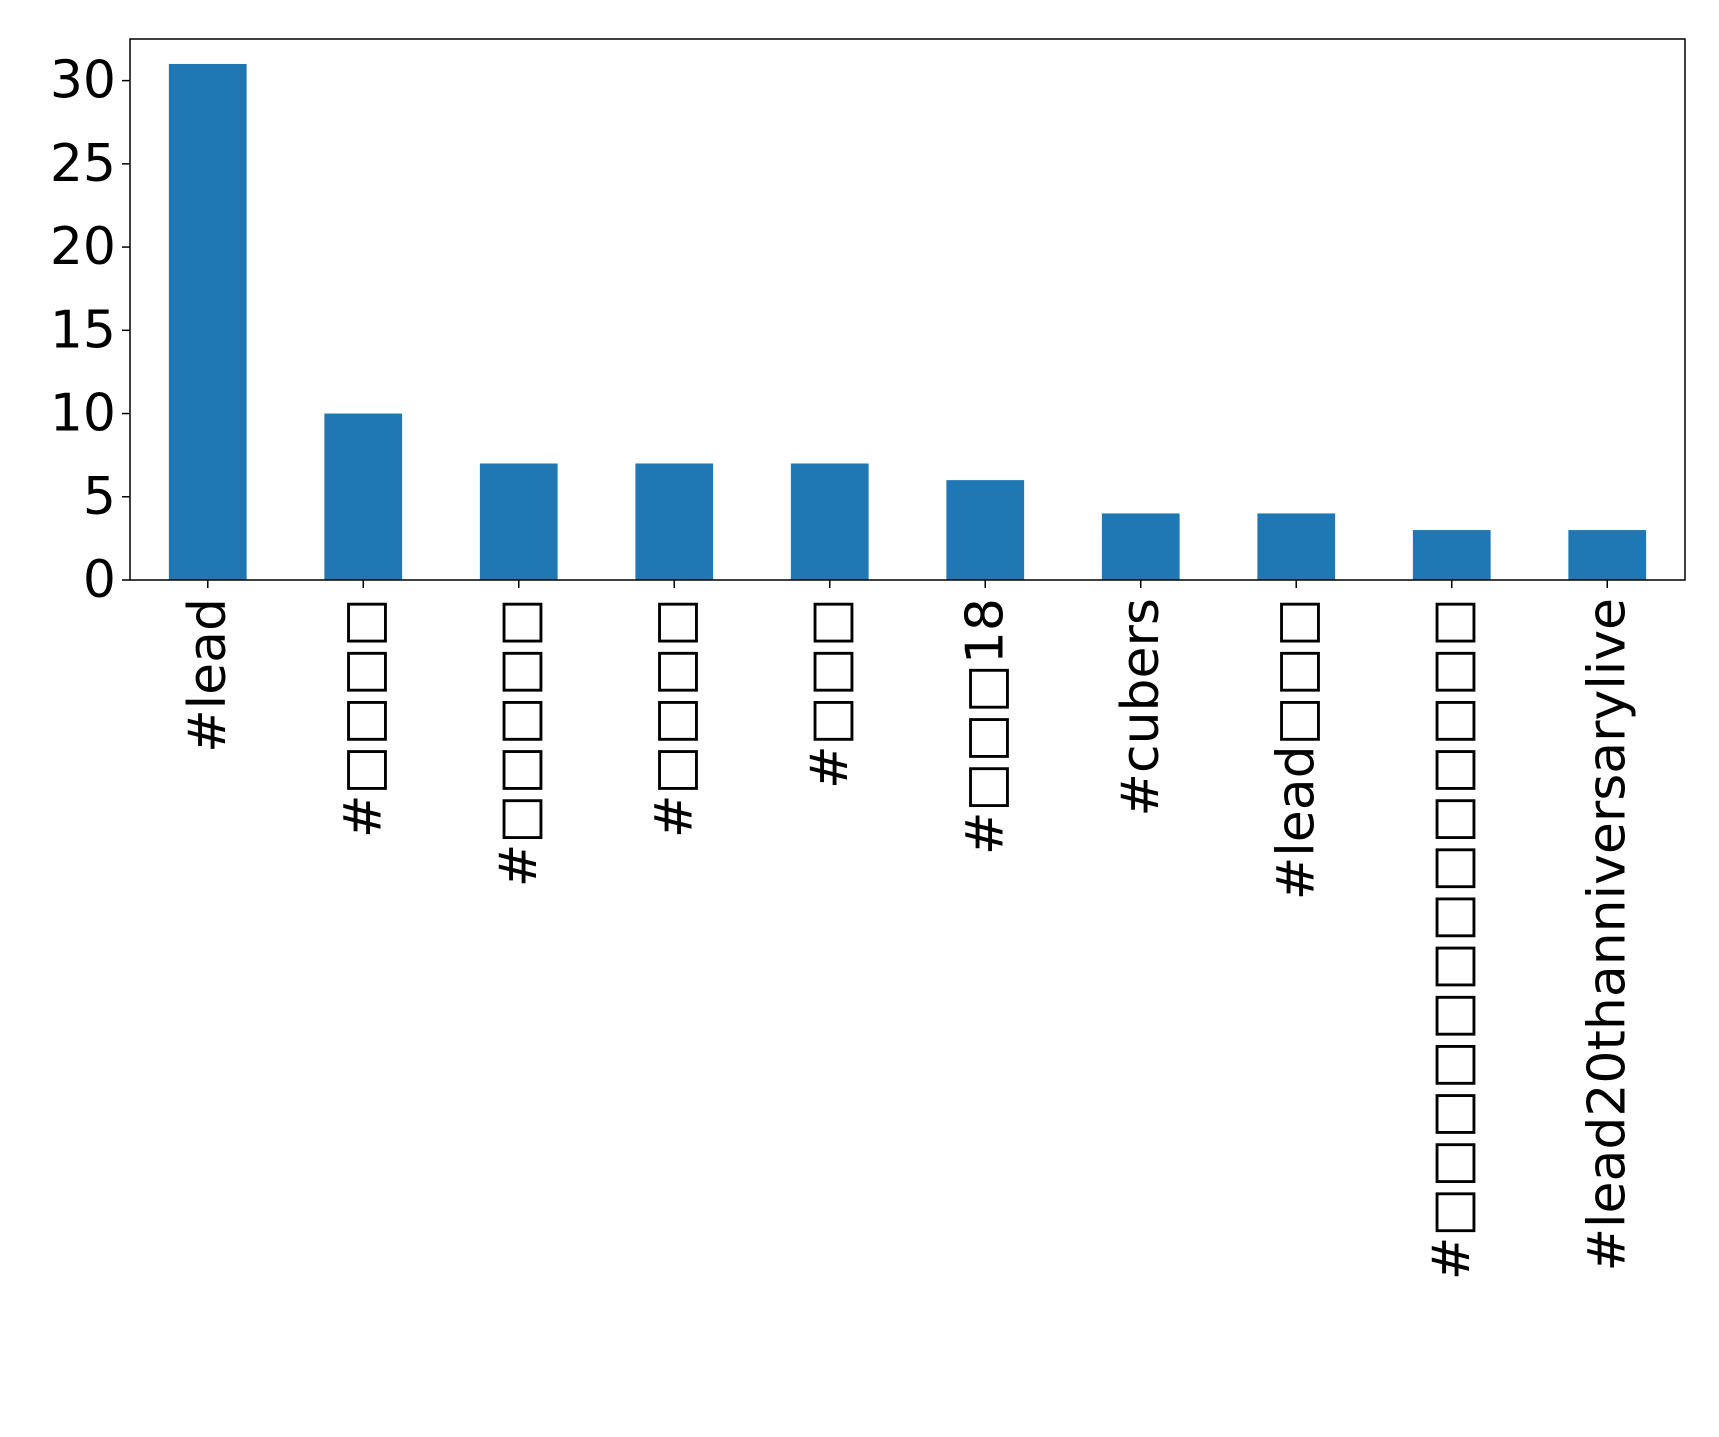  What do you see at coordinates (99, 497) in the screenshot?
I see `y-tick-label: 5` at bounding box center [99, 497].